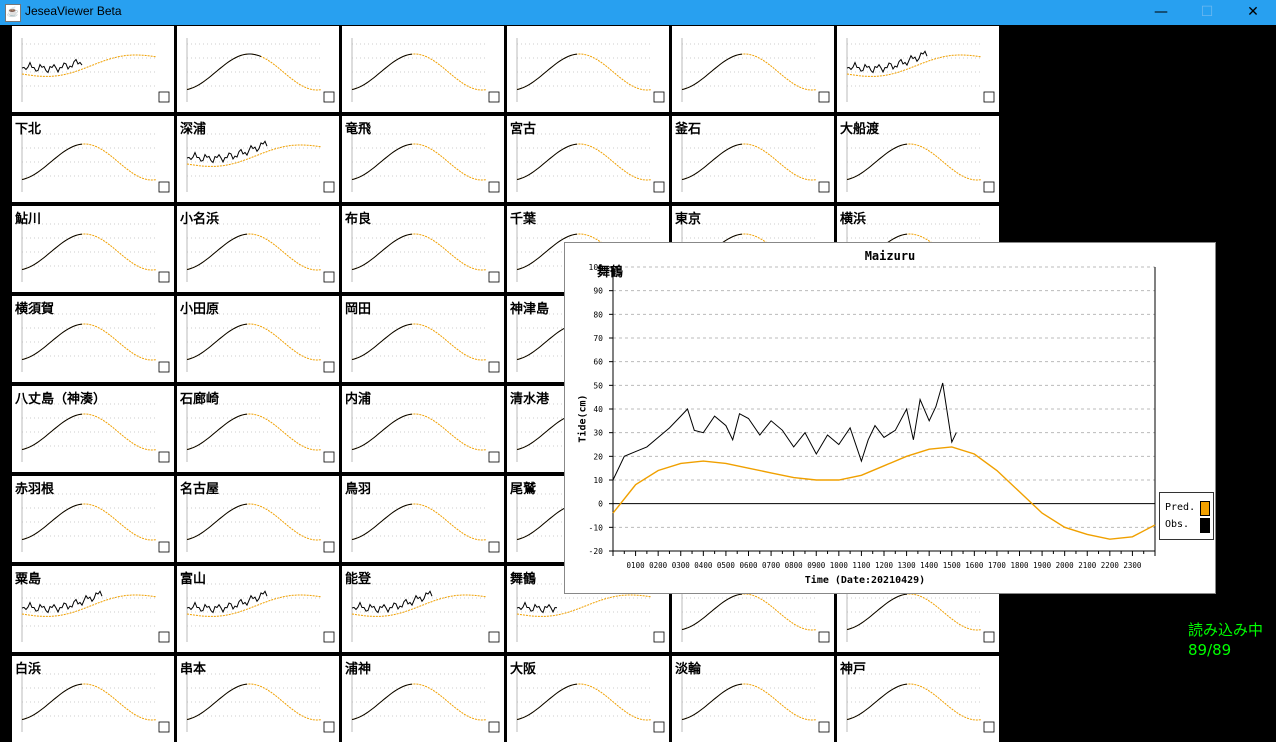 This screenshot has width=1276, height=742. I want to click on station-name: 淡輪, so click(688, 669).